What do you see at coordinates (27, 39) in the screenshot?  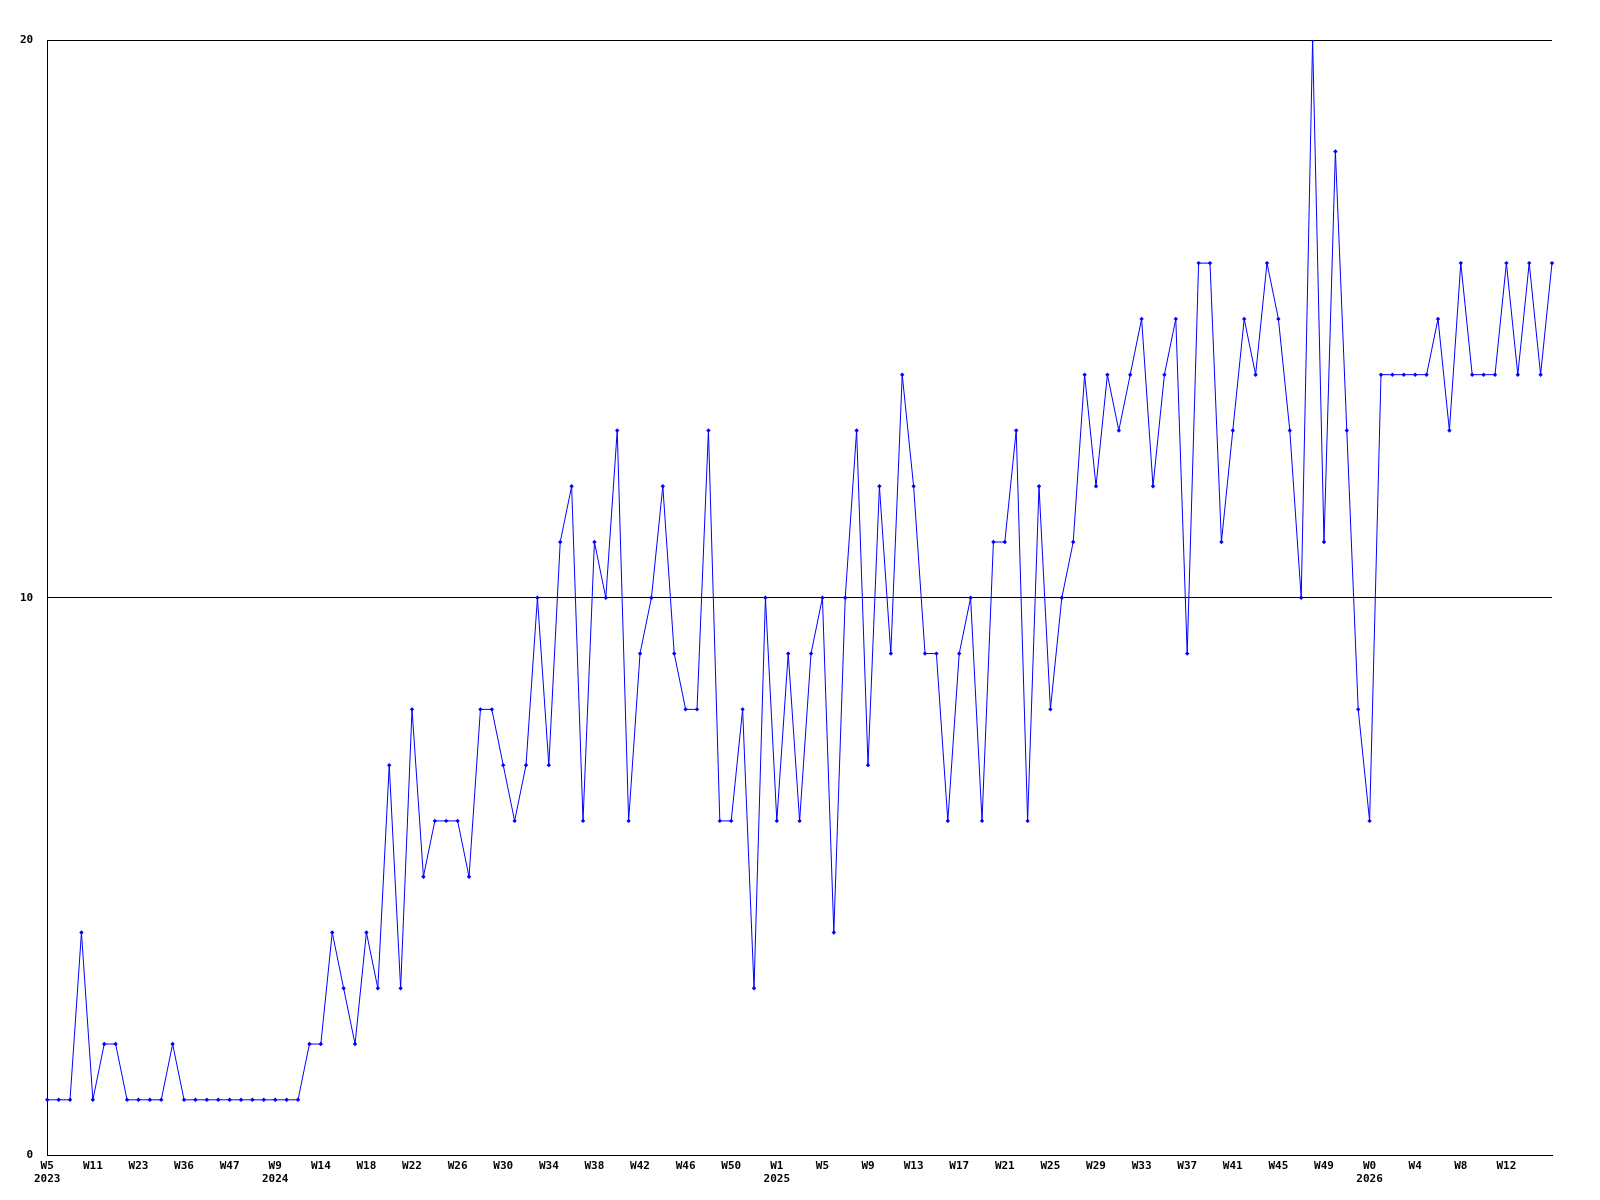 I see `y-tick-label: 20` at bounding box center [27, 39].